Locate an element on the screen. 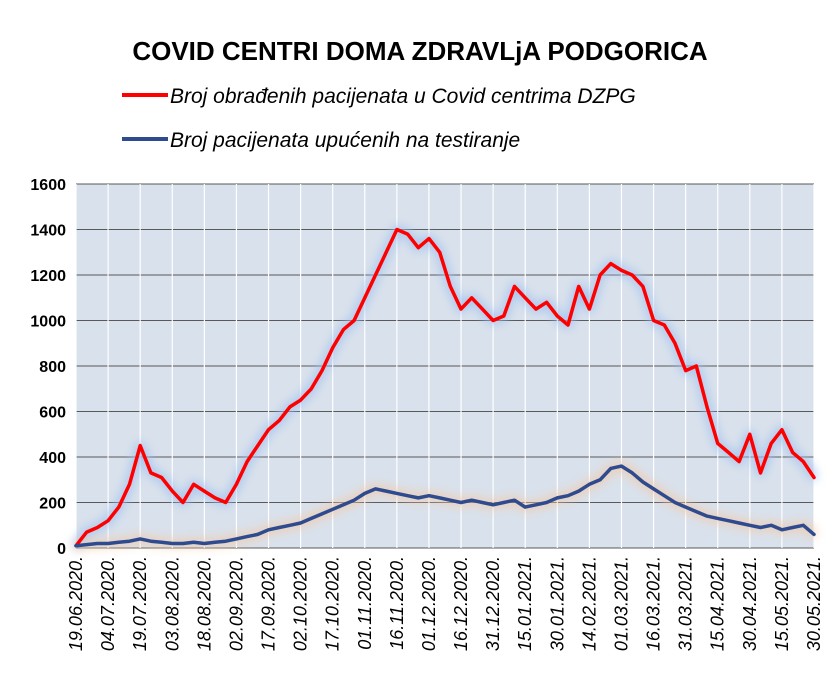 Image resolution: width=837 pixels, height=700 pixels. y-tick-label: 200 is located at coordinates (52, 504).